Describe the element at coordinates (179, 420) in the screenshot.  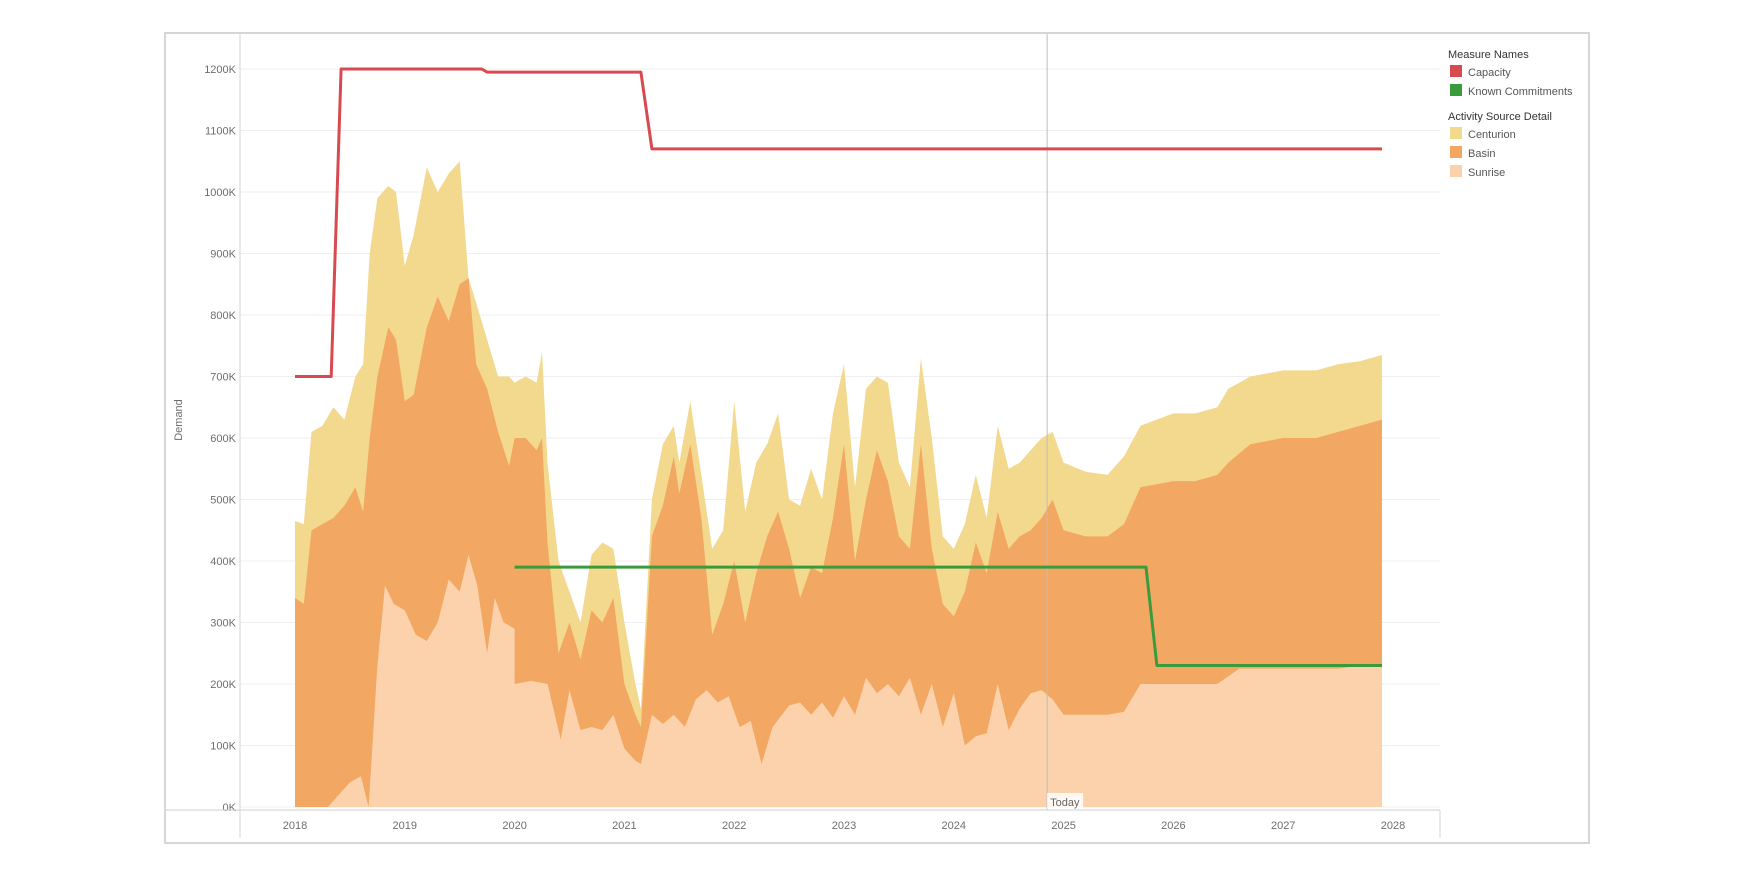
I see `y-axis-title: Demand` at that location.